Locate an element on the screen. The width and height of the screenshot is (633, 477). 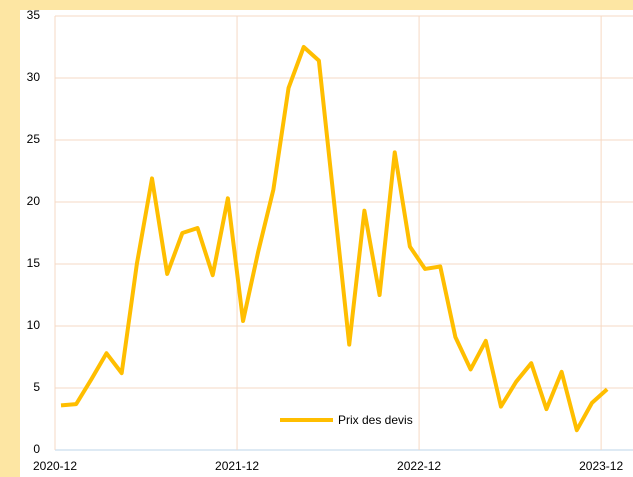
x-tick-label: 2021-12 is located at coordinates (237, 466).